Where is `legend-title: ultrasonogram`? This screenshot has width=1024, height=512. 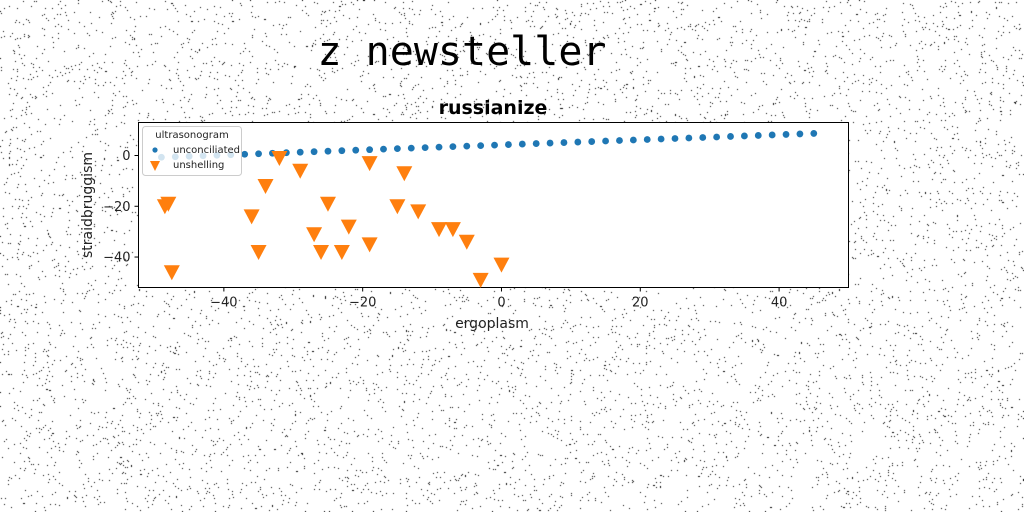 legend-title: ultrasonogram is located at coordinates (191, 135).